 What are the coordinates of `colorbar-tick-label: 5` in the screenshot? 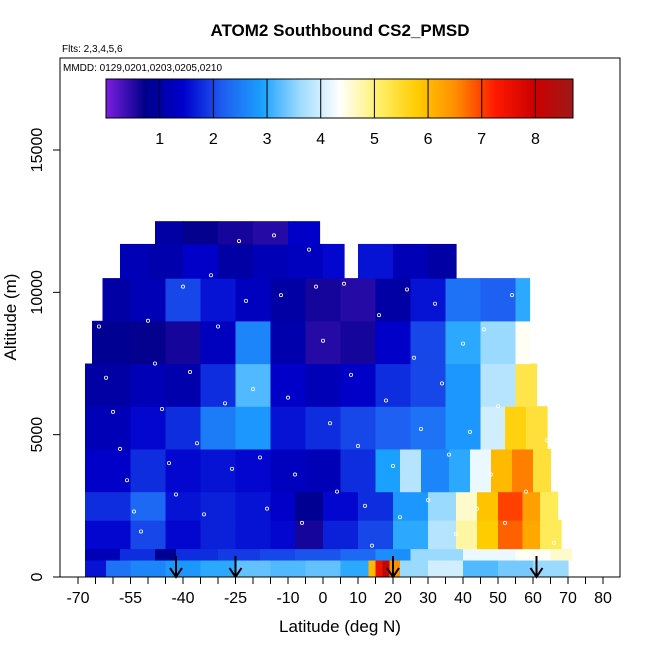 It's located at (374, 139).